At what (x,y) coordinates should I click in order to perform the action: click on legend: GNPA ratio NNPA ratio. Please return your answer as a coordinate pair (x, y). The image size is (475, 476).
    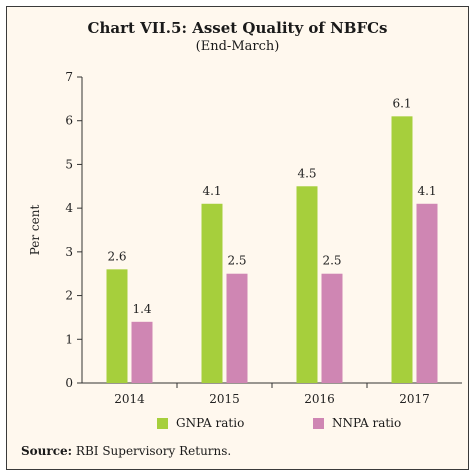
    Looking at the image, I should click on (237, 426).